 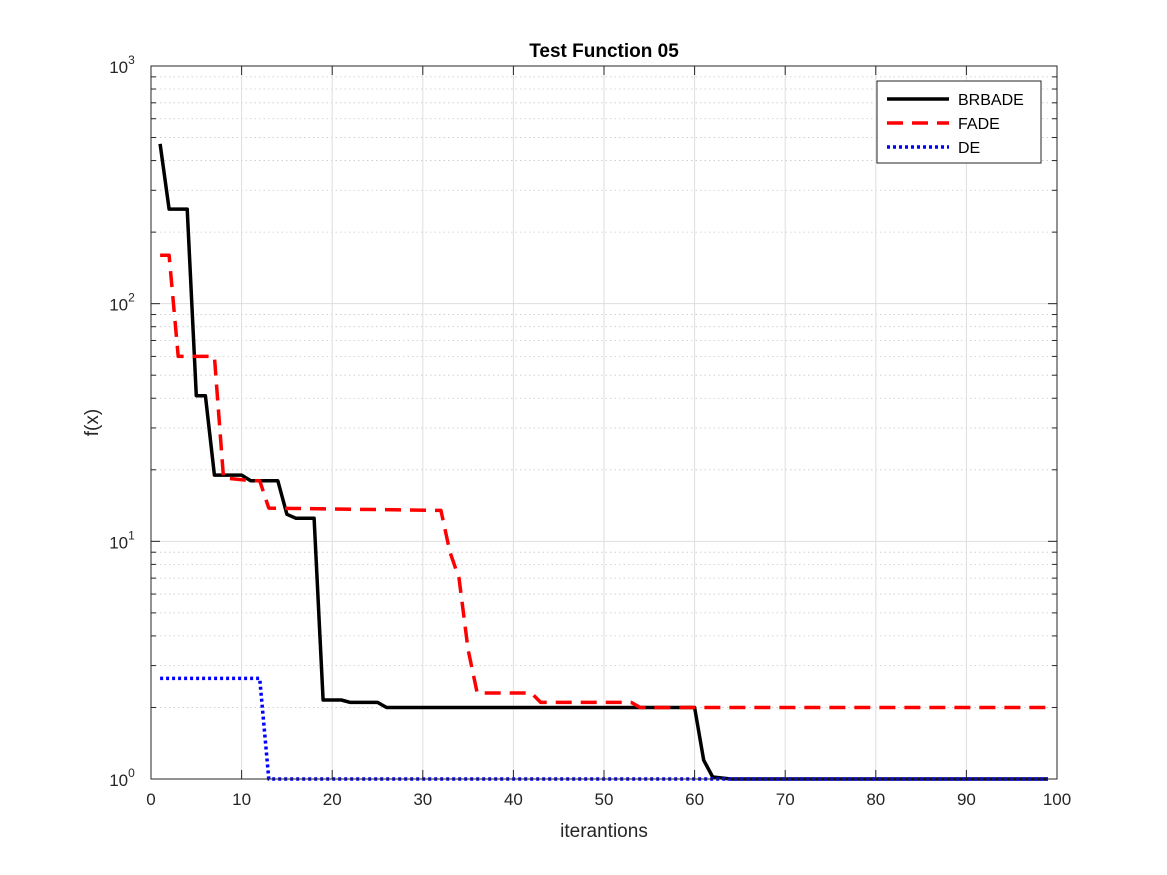 What do you see at coordinates (604, 831) in the screenshot?
I see `x-axis-title: iterantions` at bounding box center [604, 831].